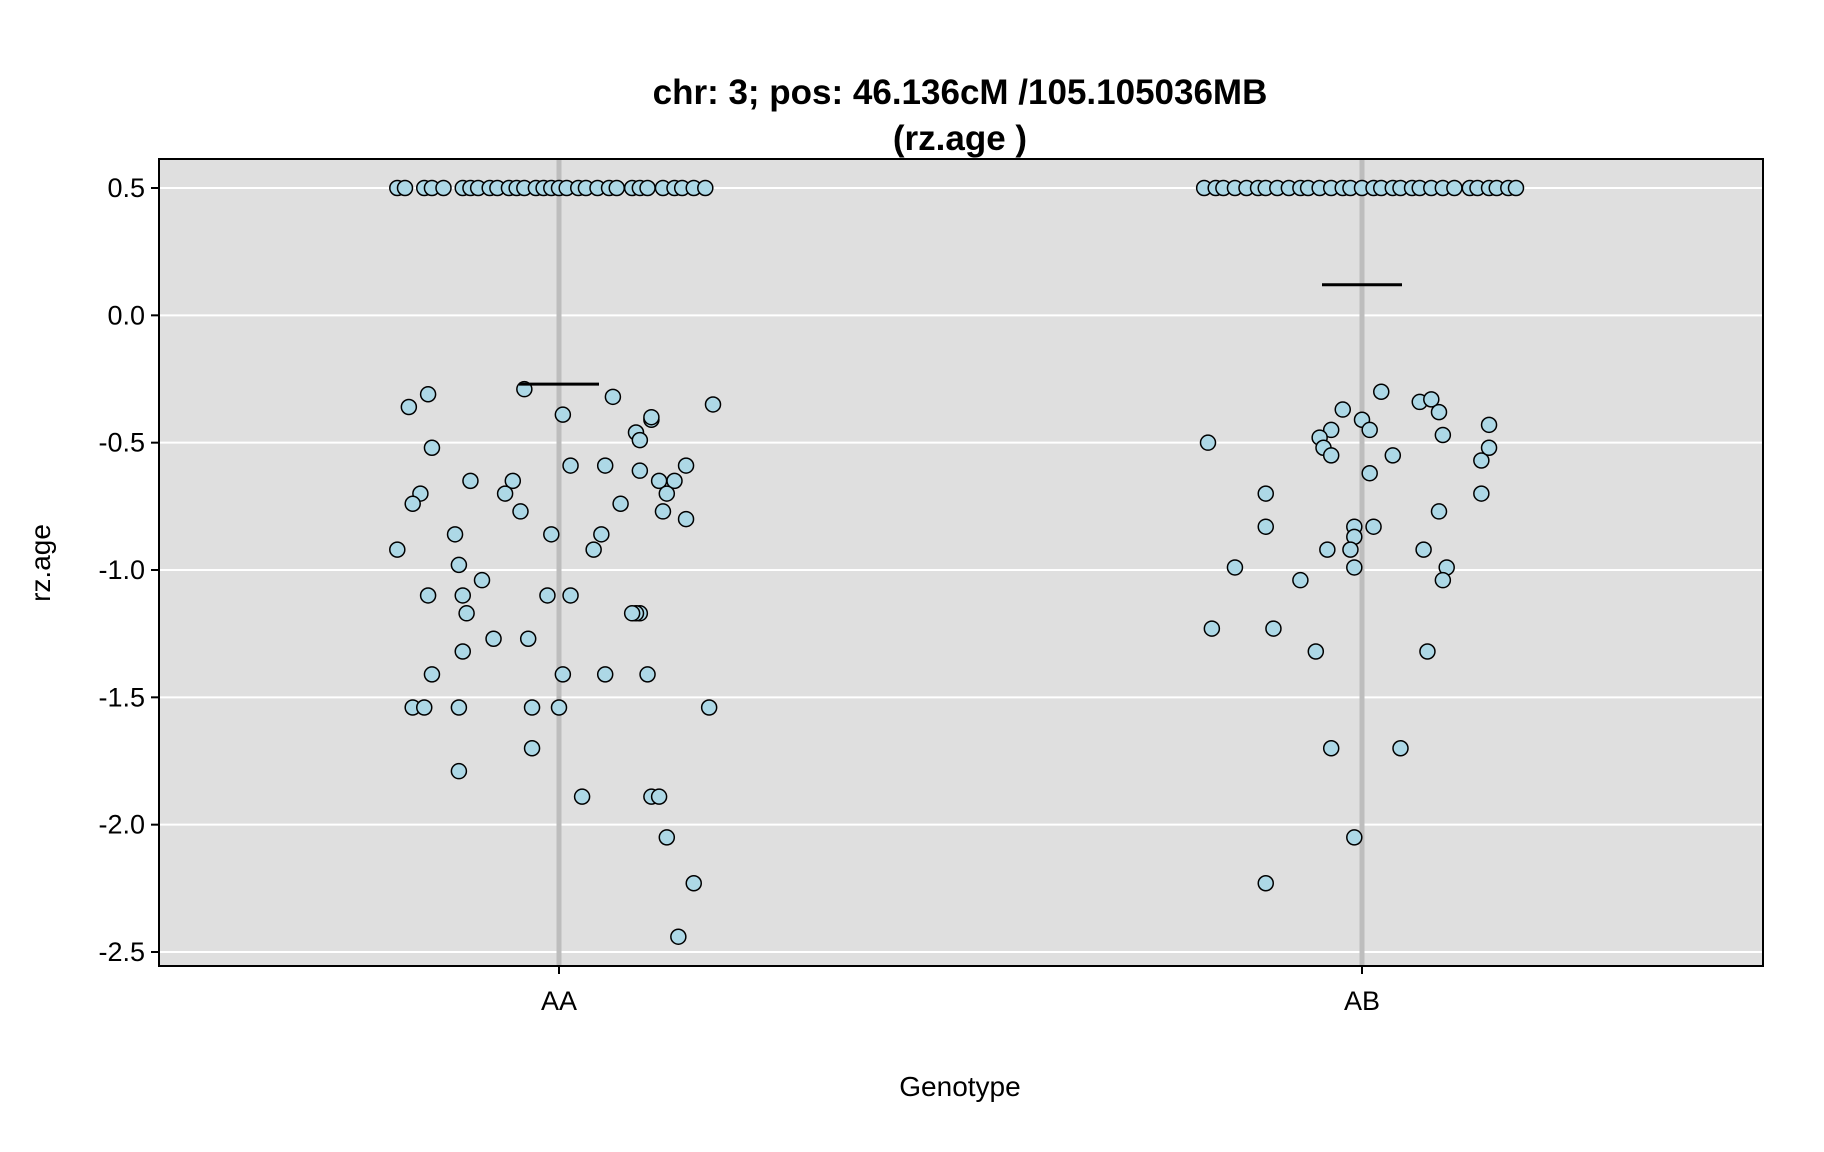 The height and width of the screenshot is (1152, 1824). I want to click on chart-title-line1: chr: 3; pos: 46.136cM /105.105036MB, so click(960, 92).